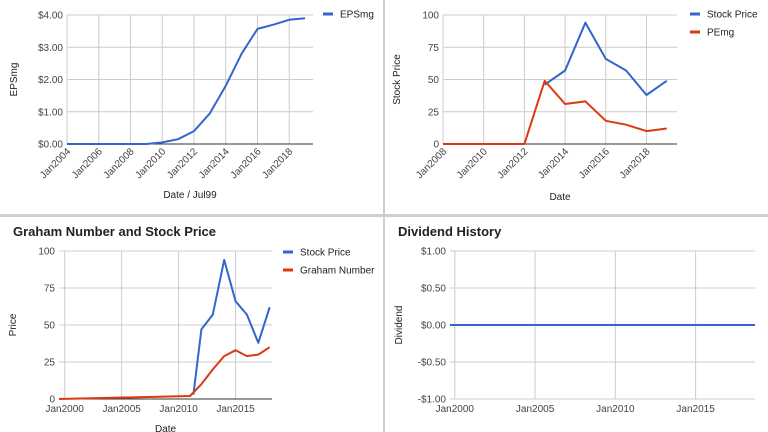 The image size is (768, 432). What do you see at coordinates (337, 271) in the screenshot?
I see `graham-legend-label-graham-number: Graham Number` at bounding box center [337, 271].